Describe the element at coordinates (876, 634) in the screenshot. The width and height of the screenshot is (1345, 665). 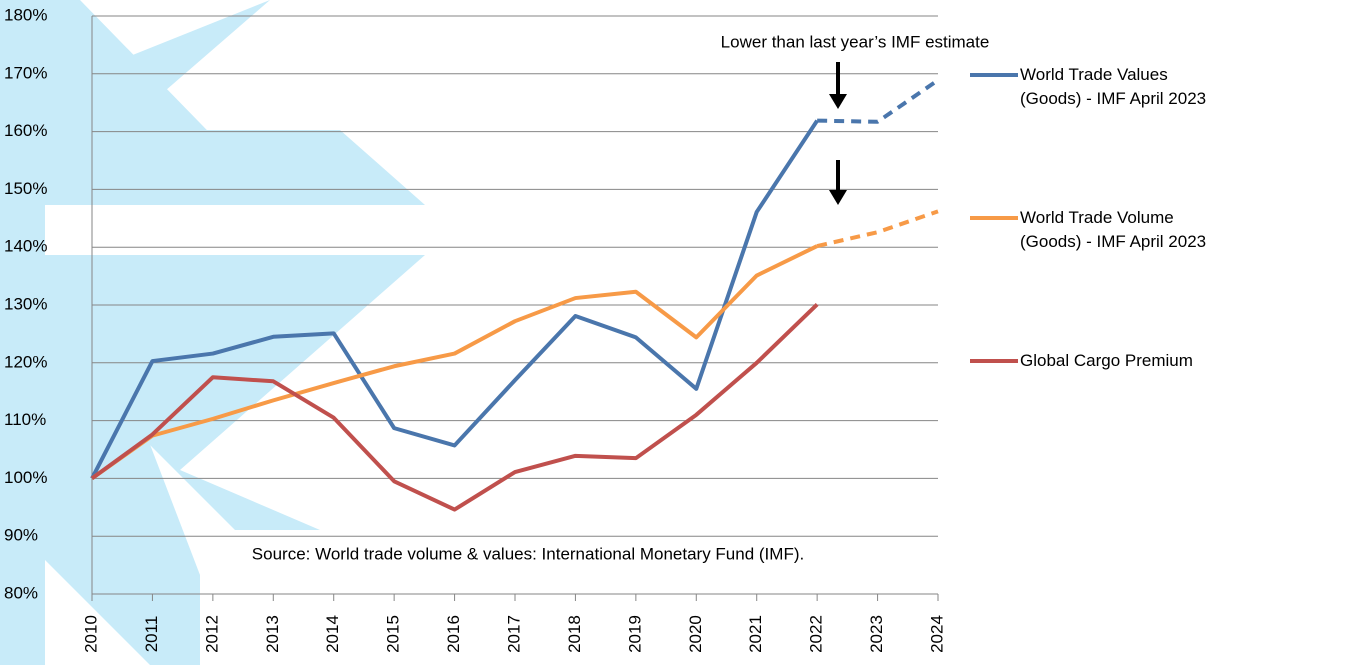
I see `x-tick-label: 2023` at that location.